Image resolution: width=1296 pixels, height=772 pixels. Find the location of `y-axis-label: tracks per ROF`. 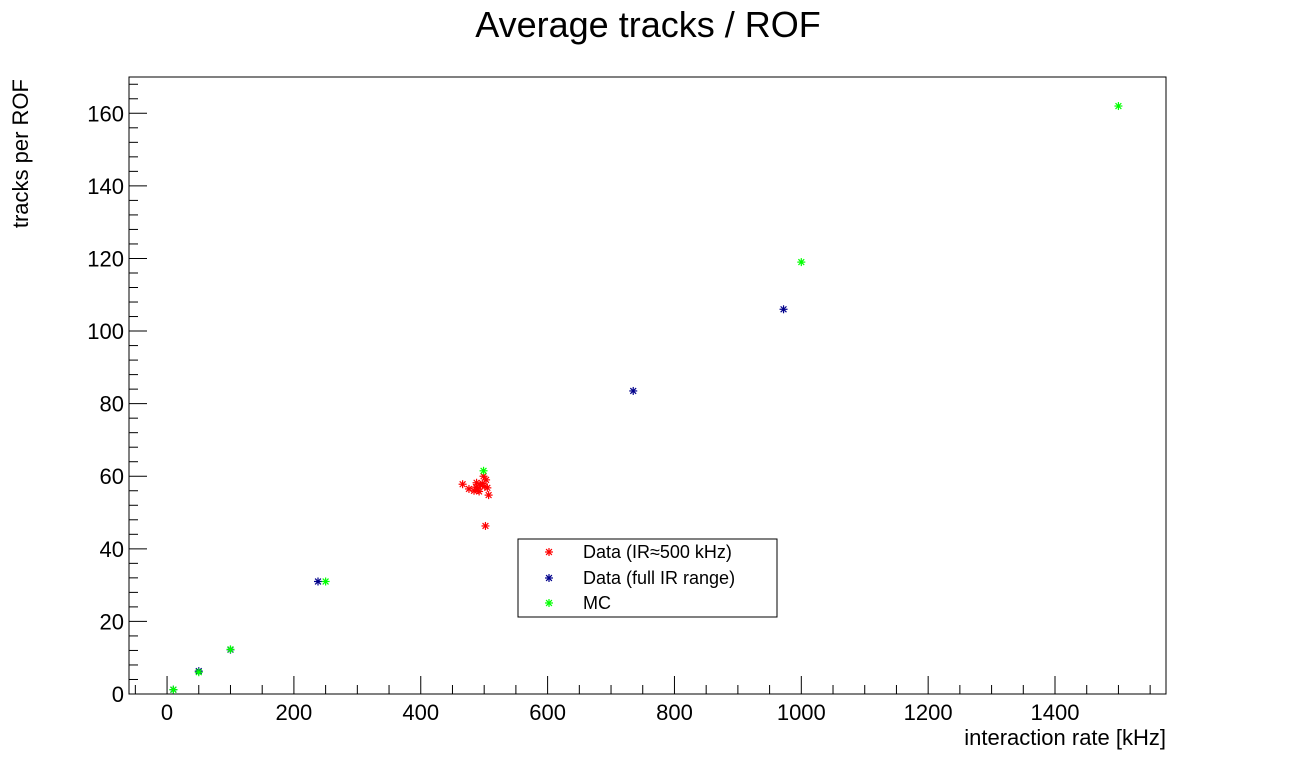

y-axis-label: tracks per ROF is located at coordinates (20, 153).